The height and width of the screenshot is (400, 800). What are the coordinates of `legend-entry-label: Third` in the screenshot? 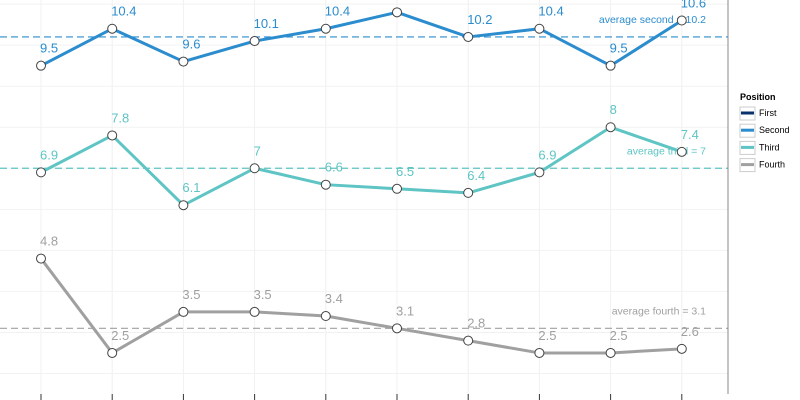 It's located at (769, 147).